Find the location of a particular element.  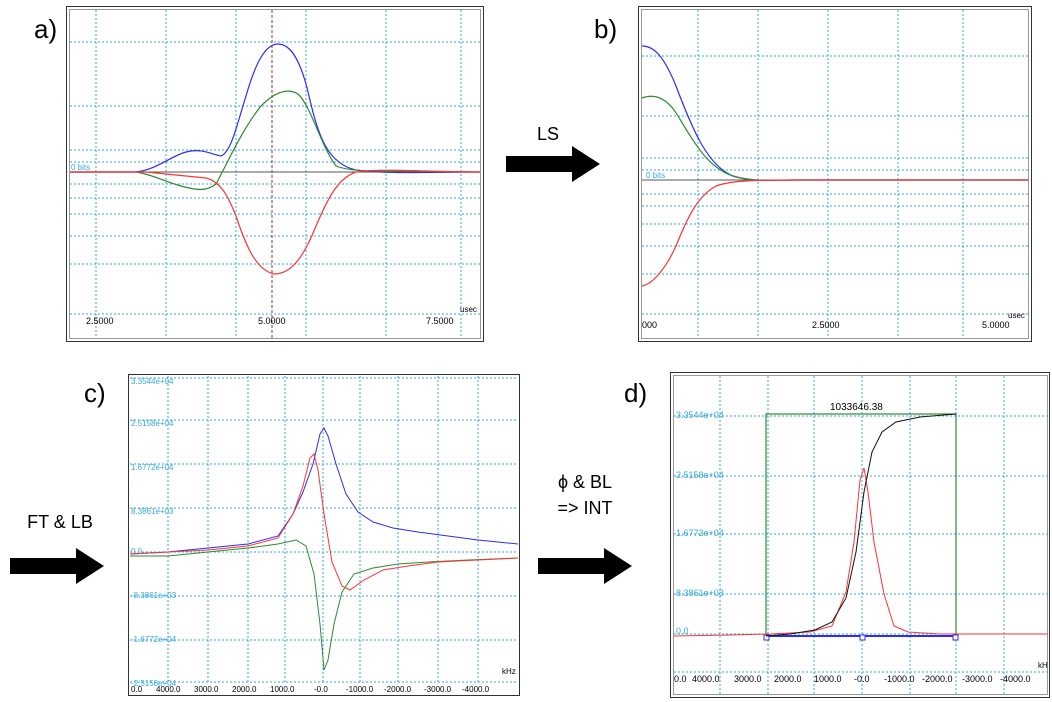

panel-c-x-tick-10: -4000.0 is located at coordinates (476, 689).